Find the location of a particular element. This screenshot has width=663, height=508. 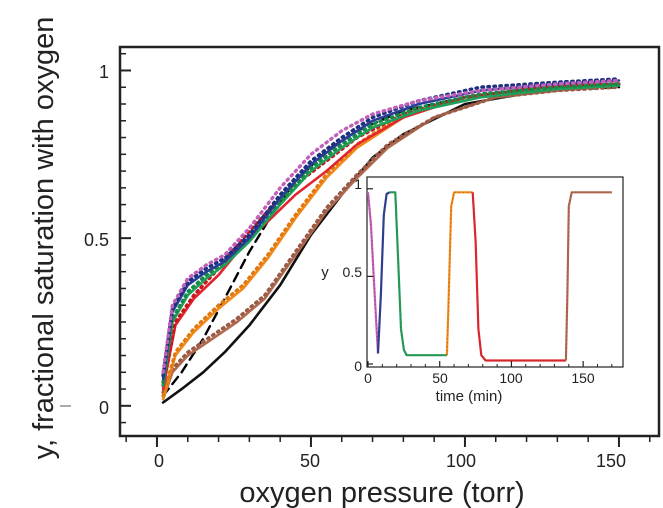

main-y-tick-labels: 0 0.5 1 is located at coordinates (96, 240).